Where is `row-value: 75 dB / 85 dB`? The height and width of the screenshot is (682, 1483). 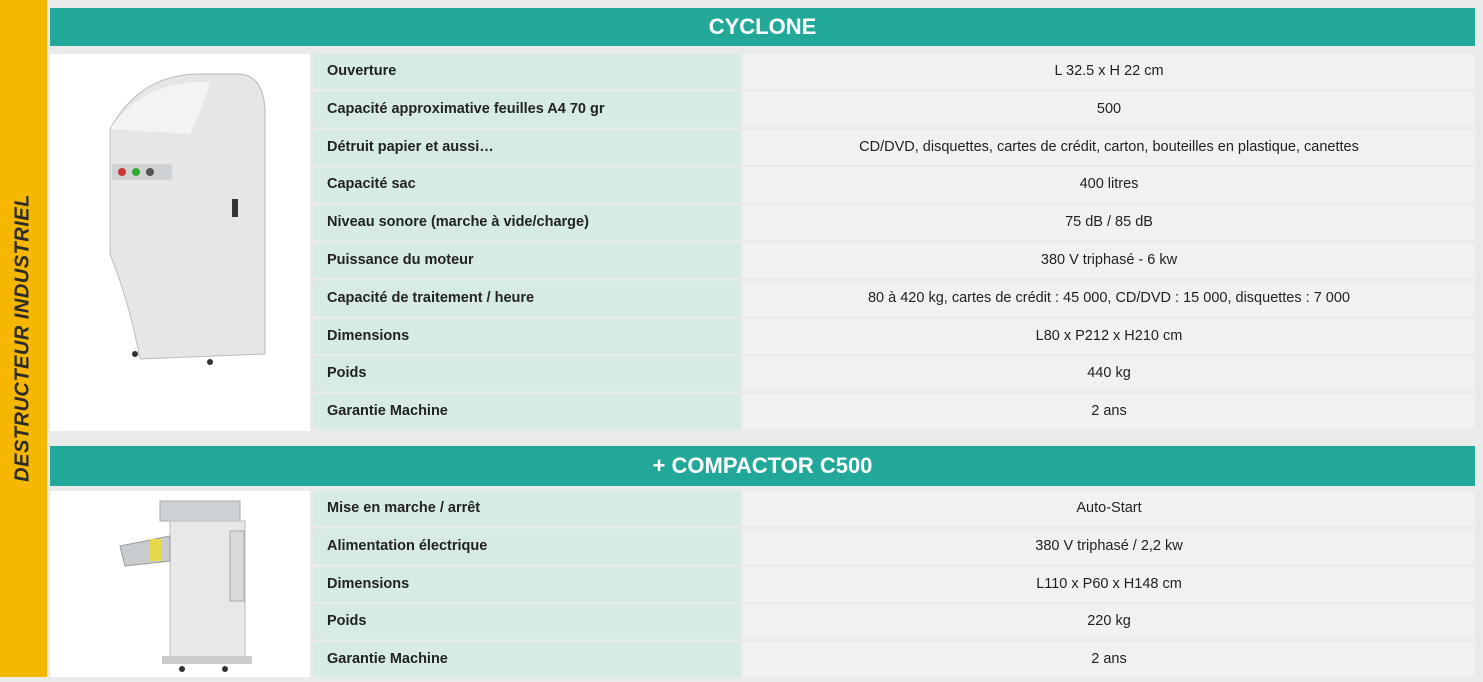 row-value: 75 dB / 85 dB is located at coordinates (1109, 223).